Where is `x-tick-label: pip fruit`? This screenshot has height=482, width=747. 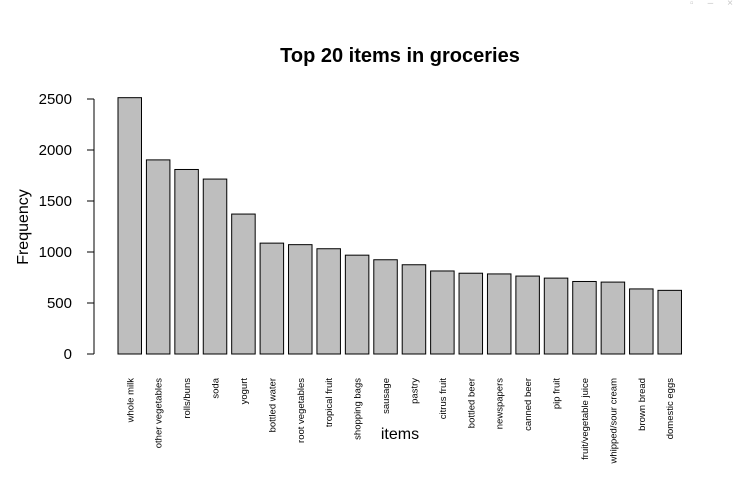 x-tick-label: pip fruit is located at coordinates (557, 394).